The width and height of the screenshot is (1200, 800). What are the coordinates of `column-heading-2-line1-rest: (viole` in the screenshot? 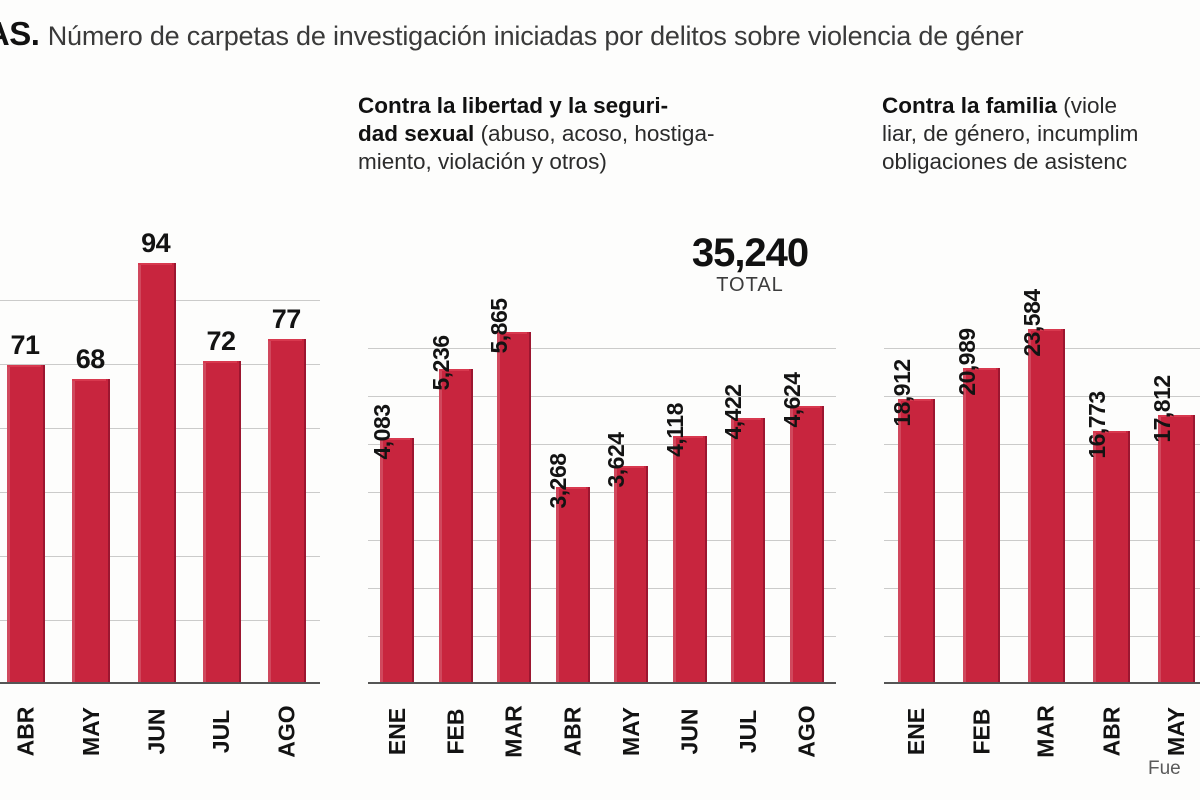 It's located at (1087, 105).